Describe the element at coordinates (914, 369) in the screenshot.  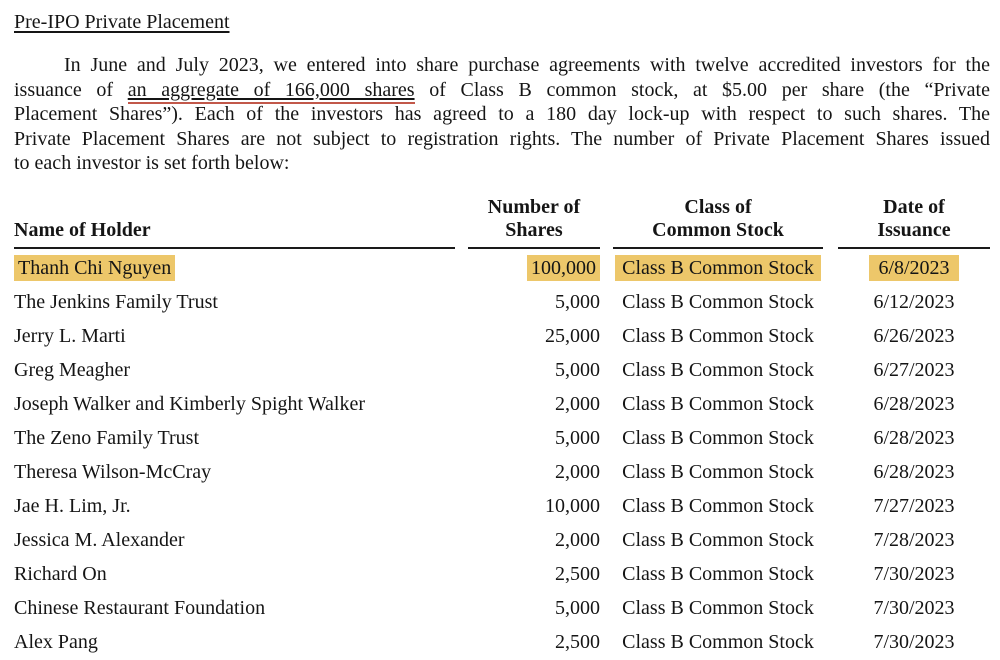
I see `issuance-date-value: 6/27/2023` at that location.